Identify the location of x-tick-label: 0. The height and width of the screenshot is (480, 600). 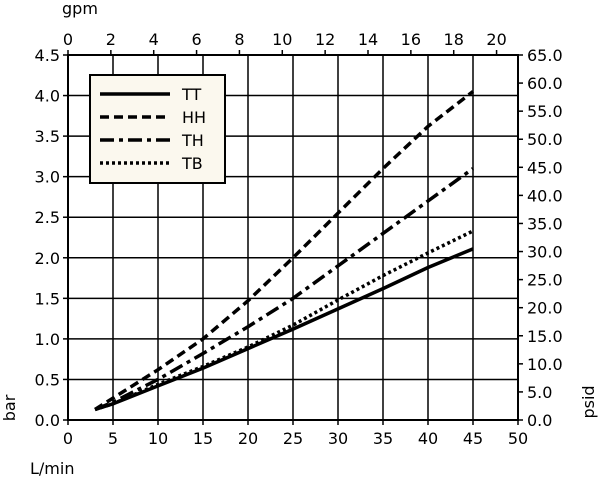
(68, 438).